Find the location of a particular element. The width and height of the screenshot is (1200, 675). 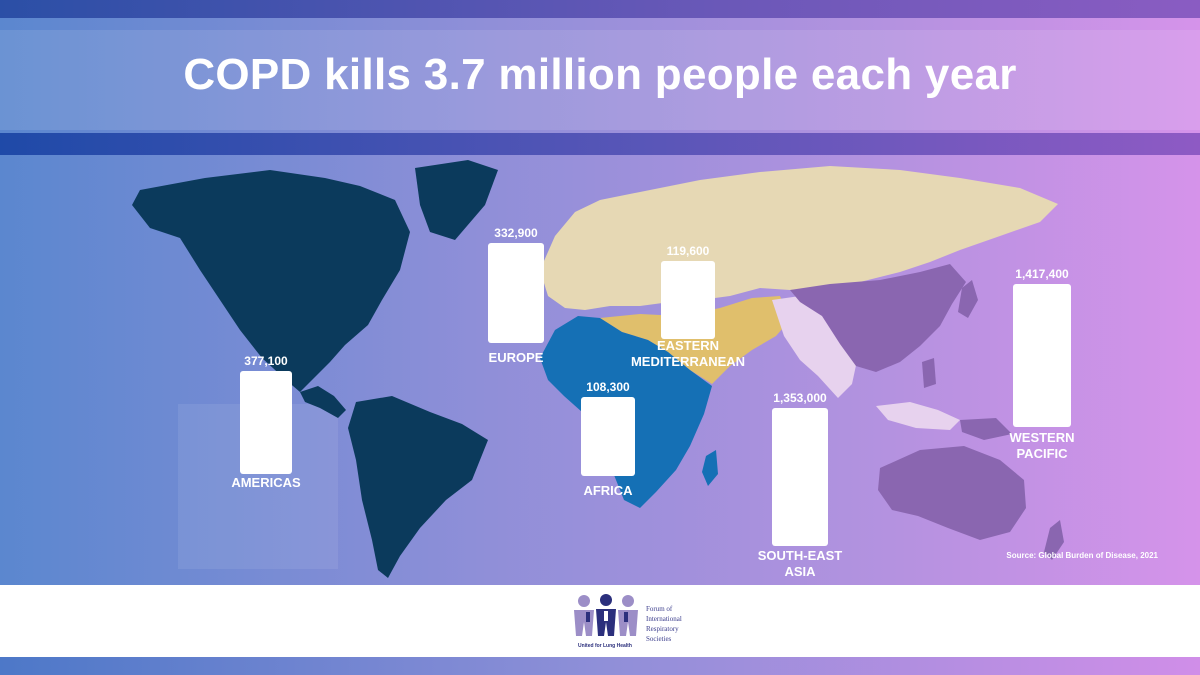

value-label-europe: 332,900 is located at coordinates (516, 233).